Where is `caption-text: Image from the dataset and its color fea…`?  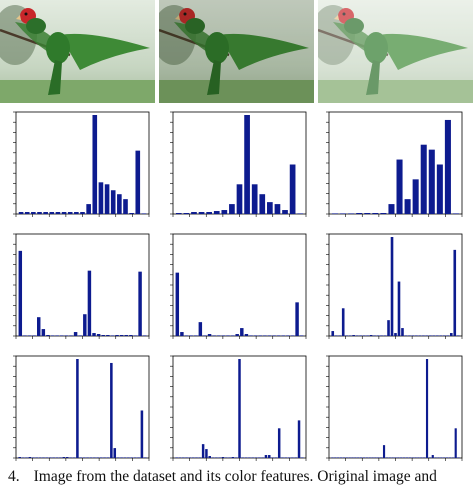 caption-text: Image from the dataset and its color fea… is located at coordinates (235, 476).